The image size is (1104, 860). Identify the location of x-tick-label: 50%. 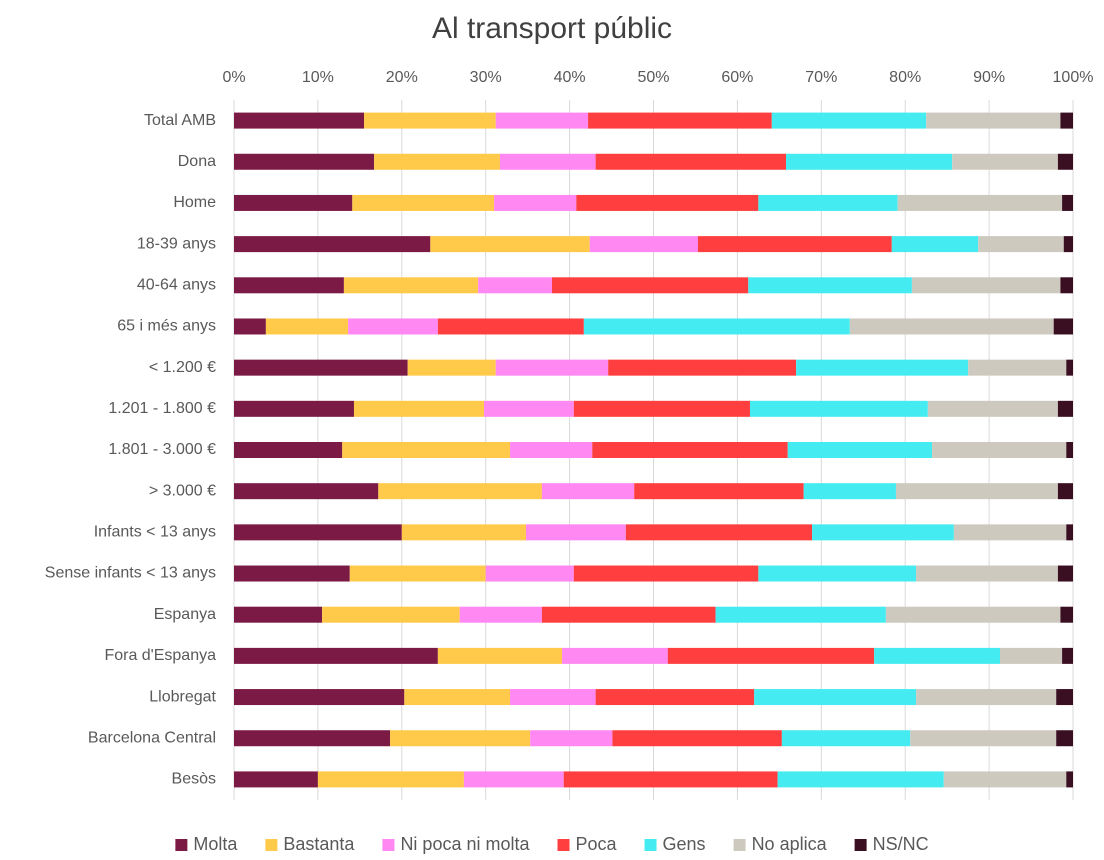
(653, 77).